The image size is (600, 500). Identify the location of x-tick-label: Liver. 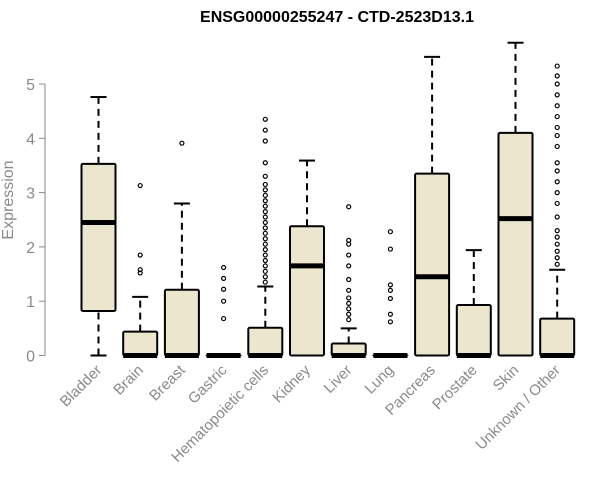
(338, 379).